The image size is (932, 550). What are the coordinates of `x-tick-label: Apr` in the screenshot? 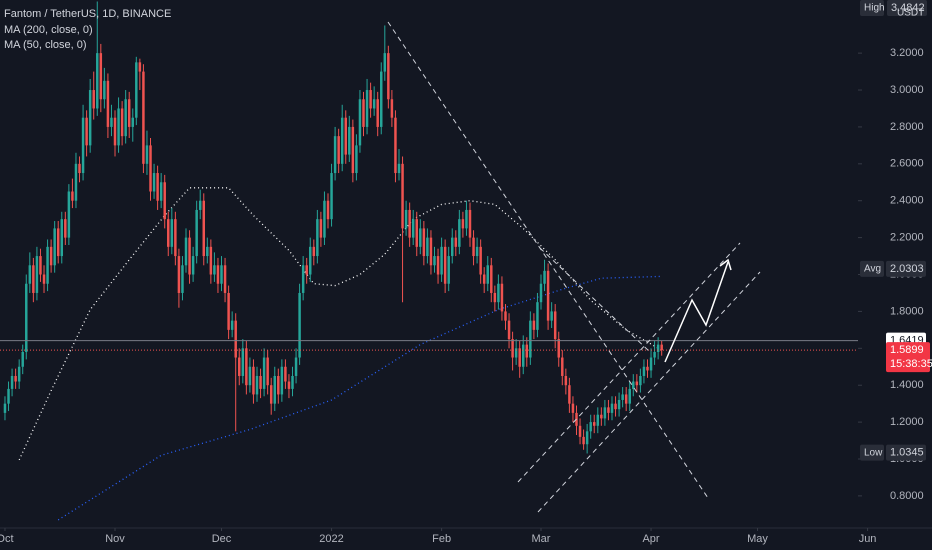 It's located at (650, 539).